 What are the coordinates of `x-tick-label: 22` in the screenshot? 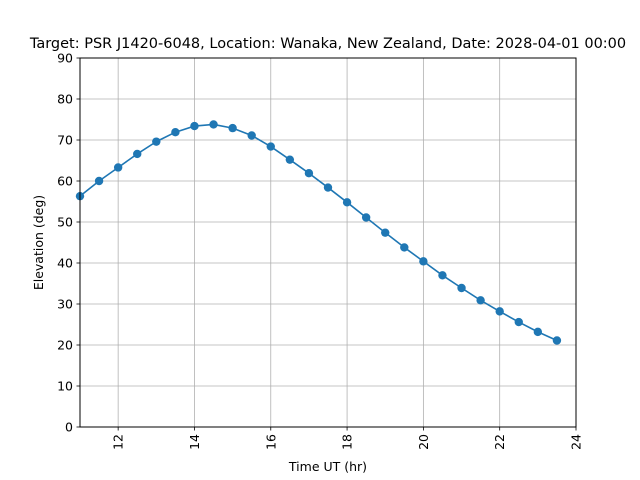 It's located at (499, 442).